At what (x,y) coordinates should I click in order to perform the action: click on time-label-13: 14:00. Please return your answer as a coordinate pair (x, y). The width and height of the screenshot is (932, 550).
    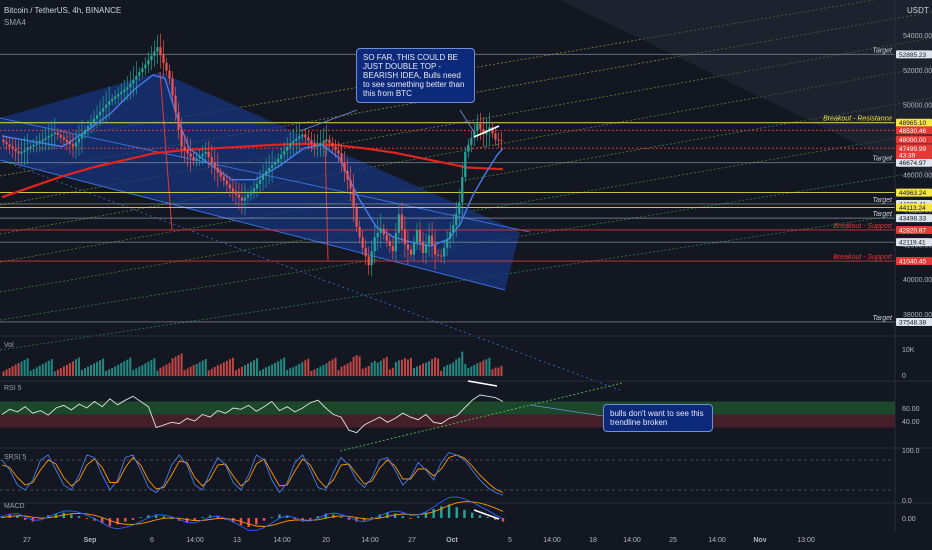
    Looking at the image, I should click on (632, 540).